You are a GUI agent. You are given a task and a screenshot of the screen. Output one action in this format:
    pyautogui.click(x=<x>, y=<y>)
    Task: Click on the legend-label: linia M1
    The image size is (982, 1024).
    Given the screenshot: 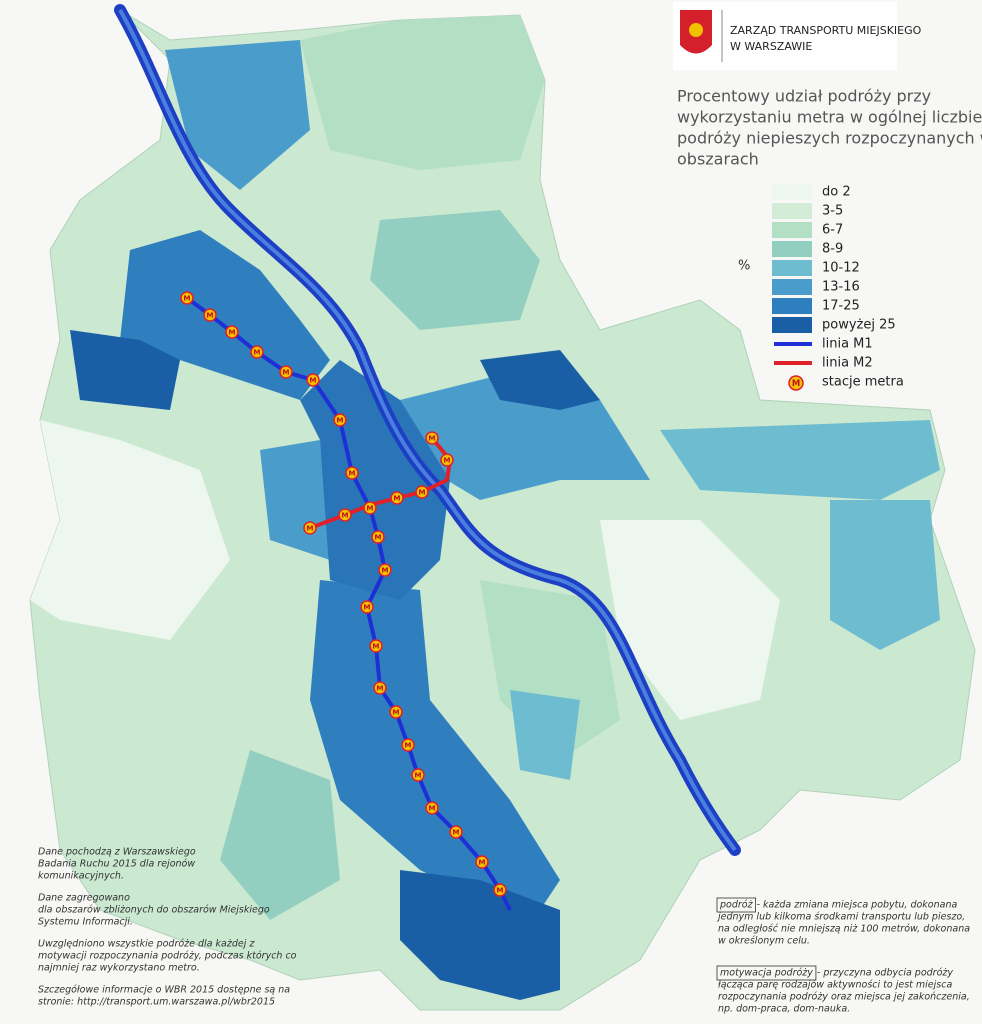 What is the action you would take?
    pyautogui.click(x=847, y=344)
    